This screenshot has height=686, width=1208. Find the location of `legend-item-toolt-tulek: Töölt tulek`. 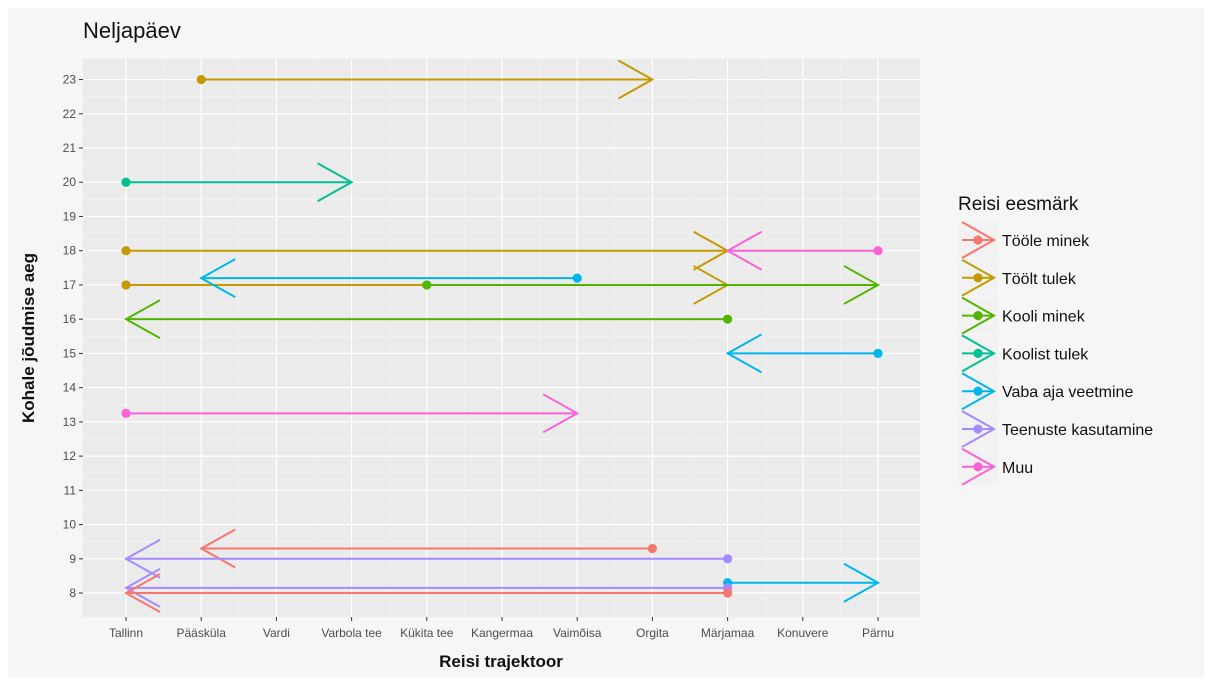

legend-item-toolt-tulek: Töölt tulek is located at coordinates (1017, 277).